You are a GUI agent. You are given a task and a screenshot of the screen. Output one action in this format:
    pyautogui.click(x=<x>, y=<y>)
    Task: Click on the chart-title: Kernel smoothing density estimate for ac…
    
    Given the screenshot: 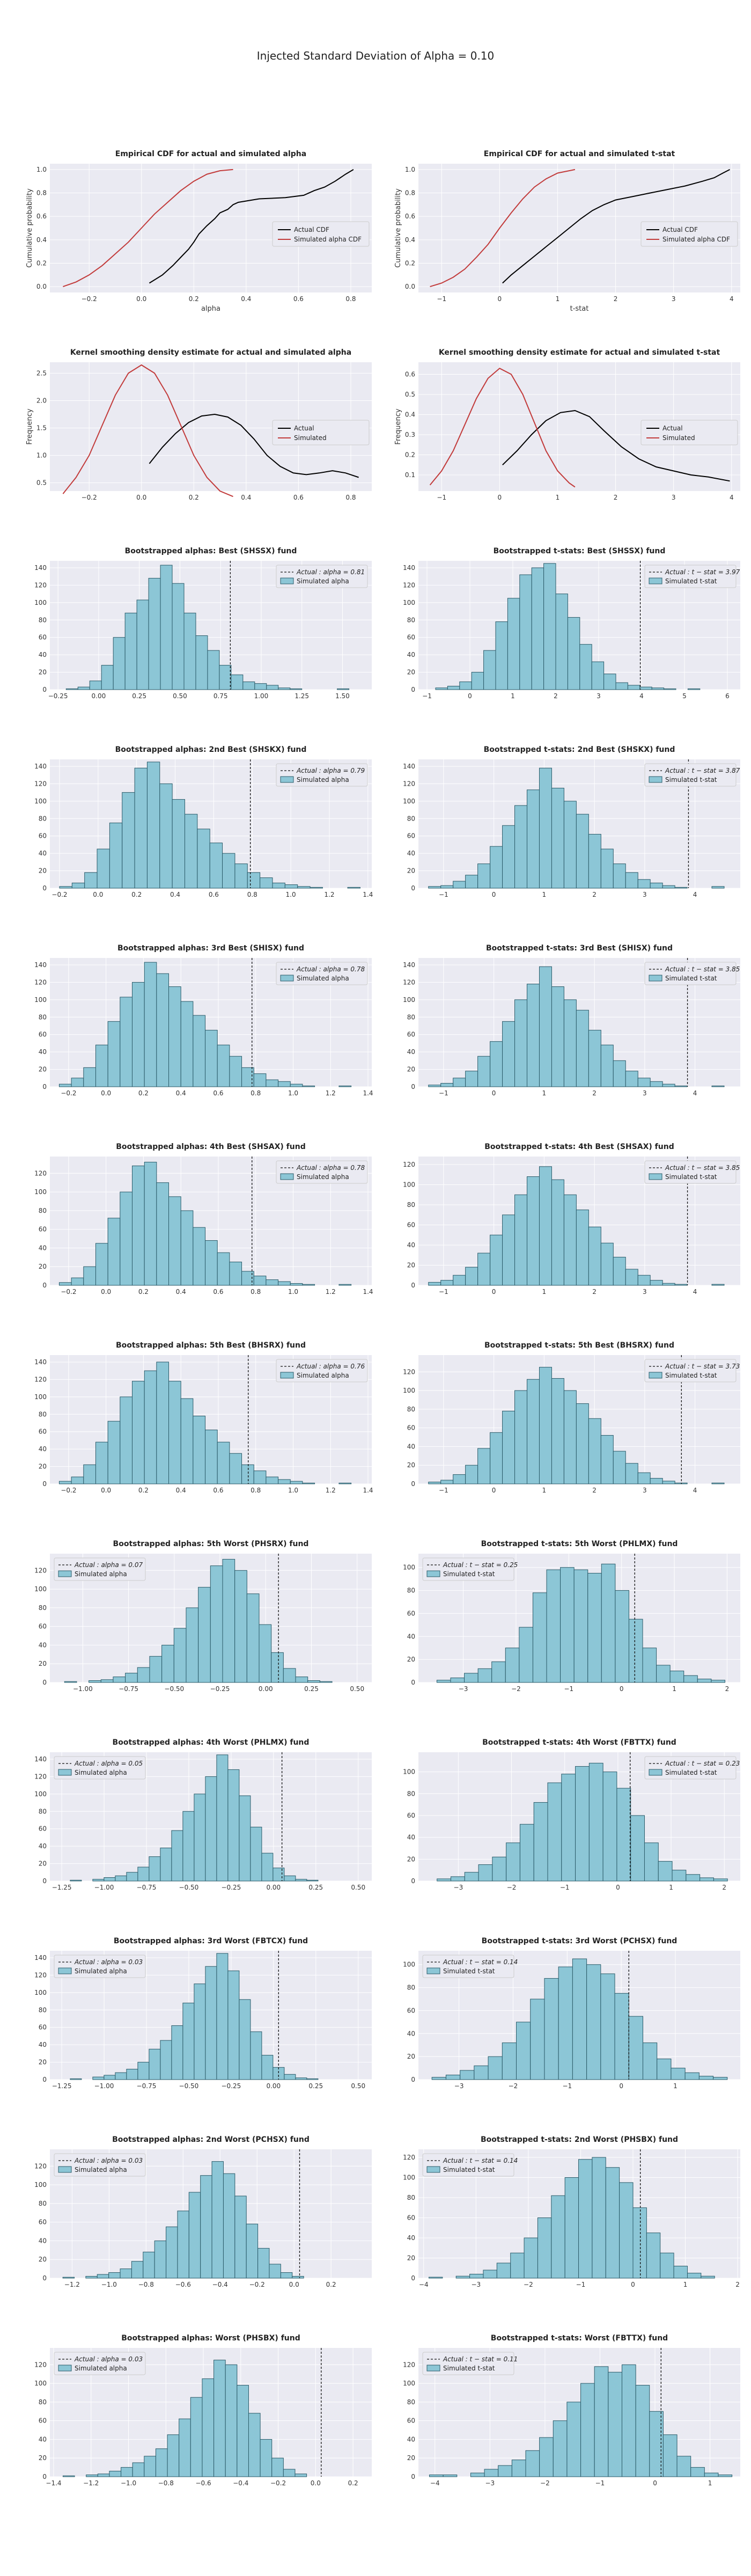 What is the action you would take?
    pyautogui.click(x=579, y=352)
    